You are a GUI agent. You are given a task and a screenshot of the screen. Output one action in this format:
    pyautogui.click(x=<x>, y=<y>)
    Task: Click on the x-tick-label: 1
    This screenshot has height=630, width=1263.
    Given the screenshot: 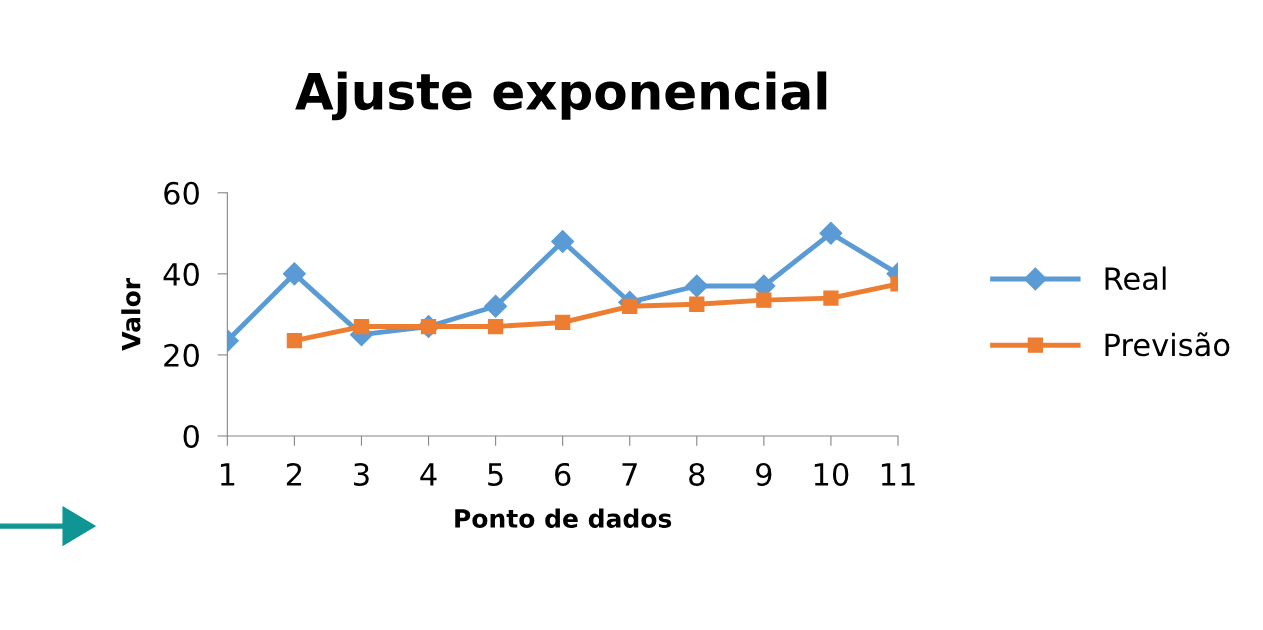 What is the action you would take?
    pyautogui.click(x=227, y=474)
    